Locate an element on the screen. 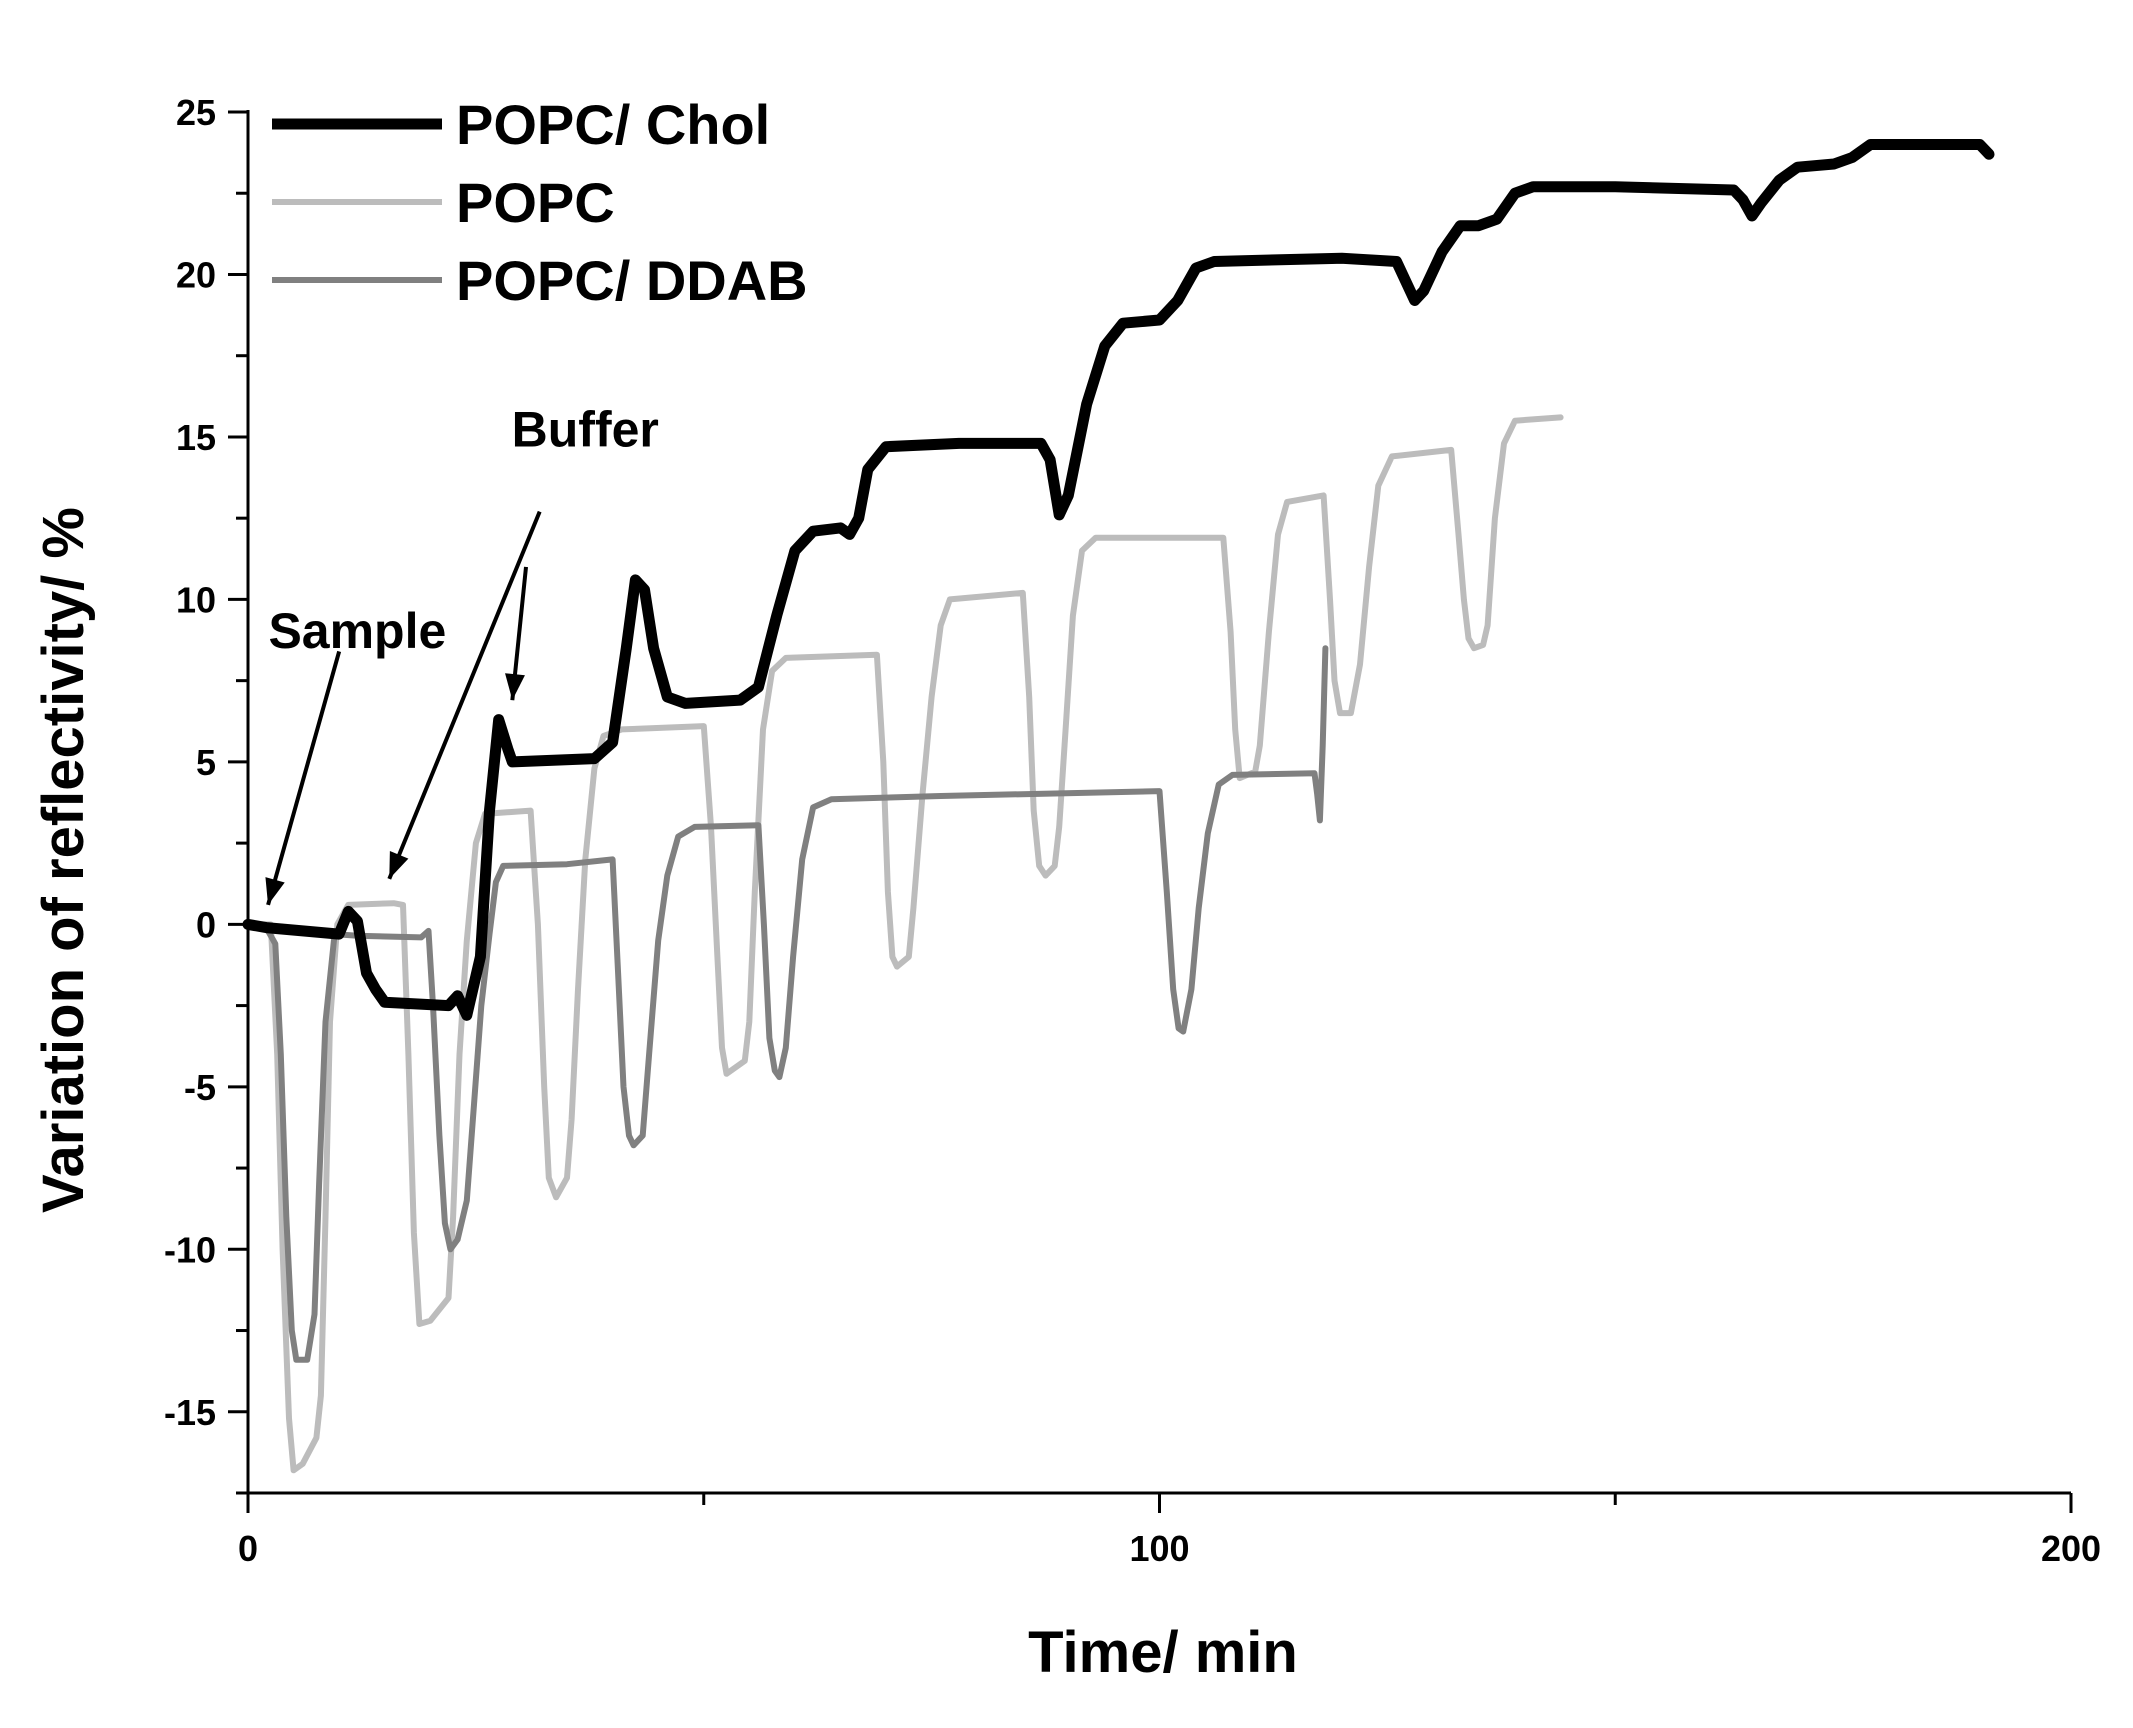  x-tick-label: 100 is located at coordinates (1159, 1548).